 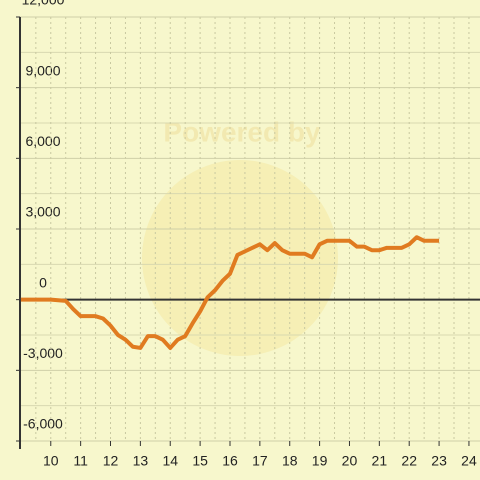 What do you see at coordinates (380, 461) in the screenshot?
I see `x-tick-label: 21` at bounding box center [380, 461].